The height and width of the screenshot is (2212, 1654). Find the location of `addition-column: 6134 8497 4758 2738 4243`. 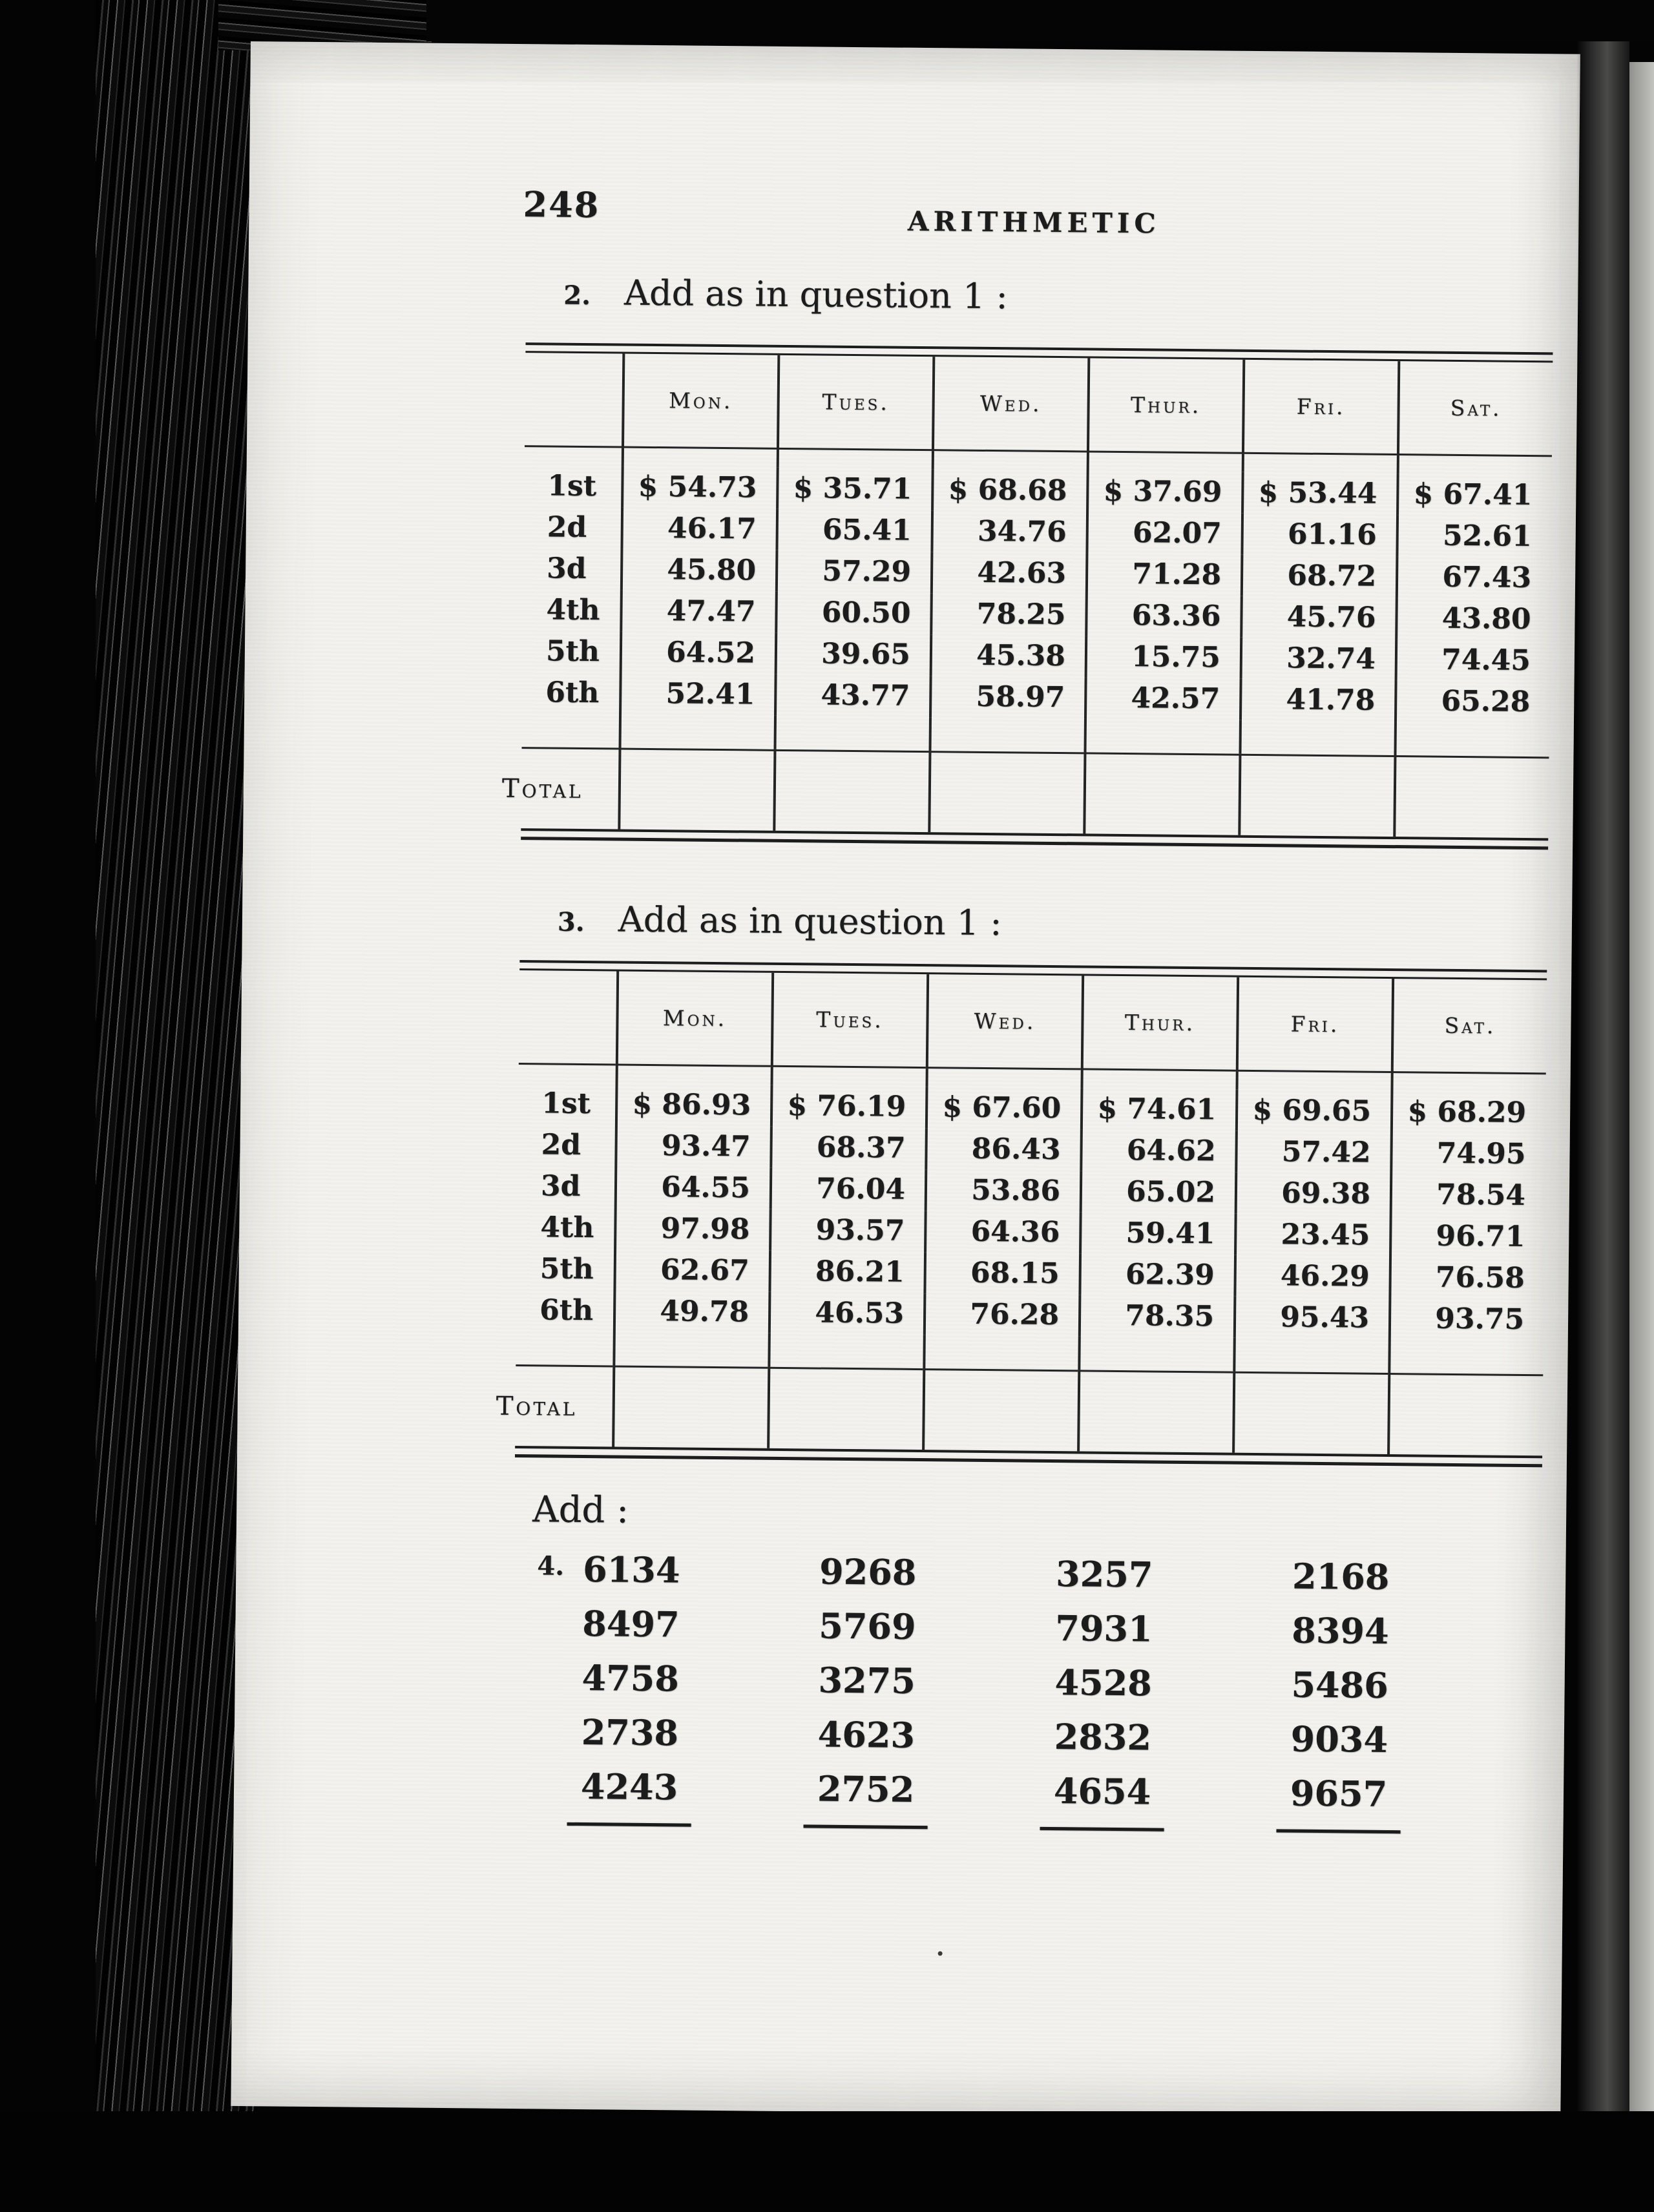

addition-column: 6134 8497 4758 2738 4243 is located at coordinates (629, 1684).